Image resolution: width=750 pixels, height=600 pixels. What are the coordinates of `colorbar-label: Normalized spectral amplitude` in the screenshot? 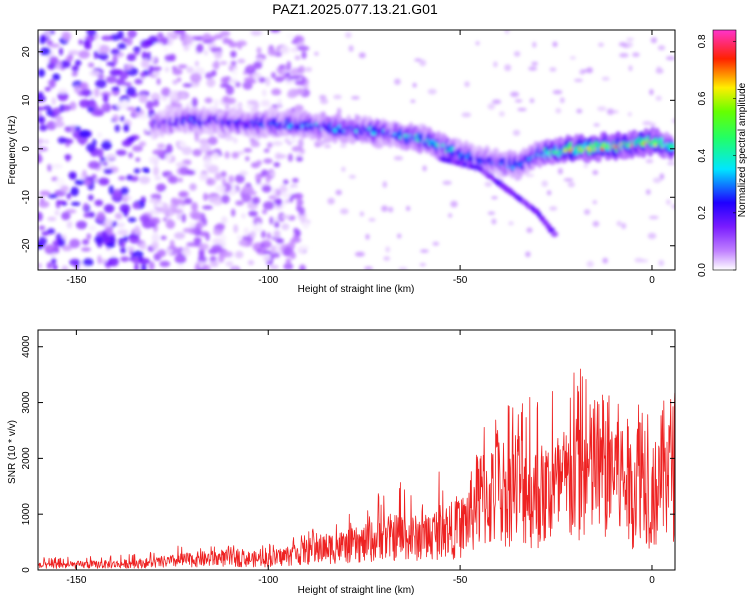 It's located at (742, 149).